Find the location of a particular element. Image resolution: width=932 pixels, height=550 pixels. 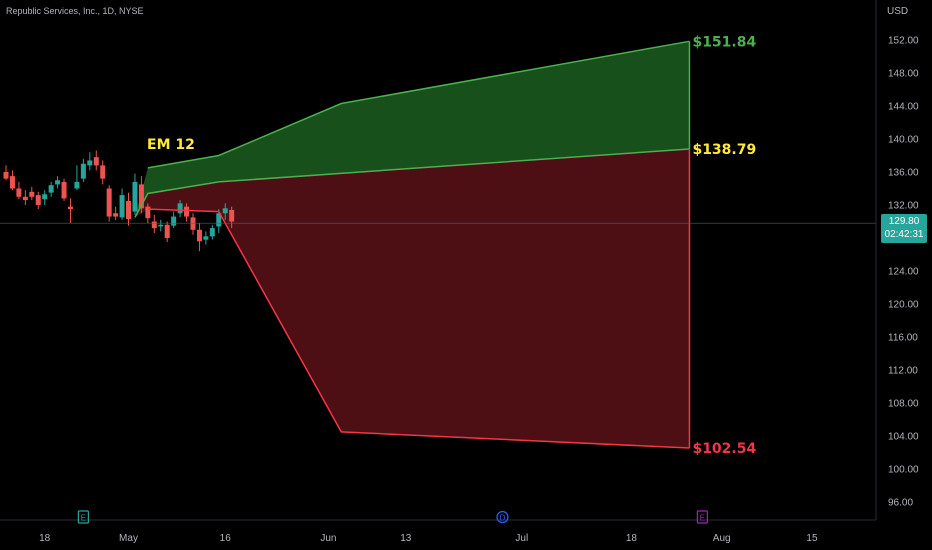

dividend-icon is located at coordinates (502, 517).